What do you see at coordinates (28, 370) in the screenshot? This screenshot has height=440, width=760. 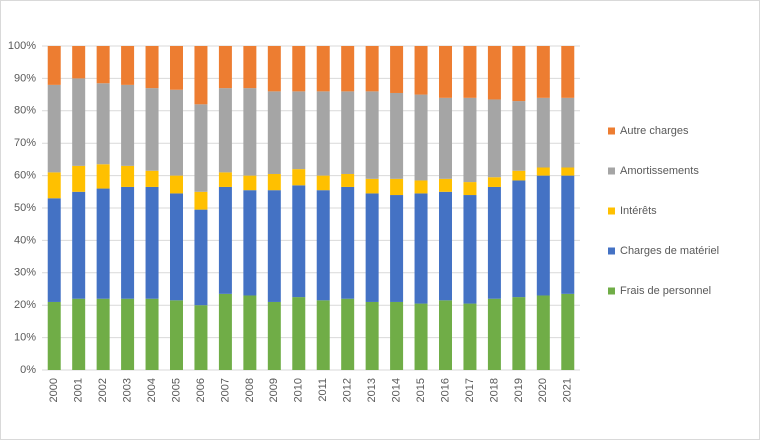 I see `y-tick-label: 0%` at bounding box center [28, 370].